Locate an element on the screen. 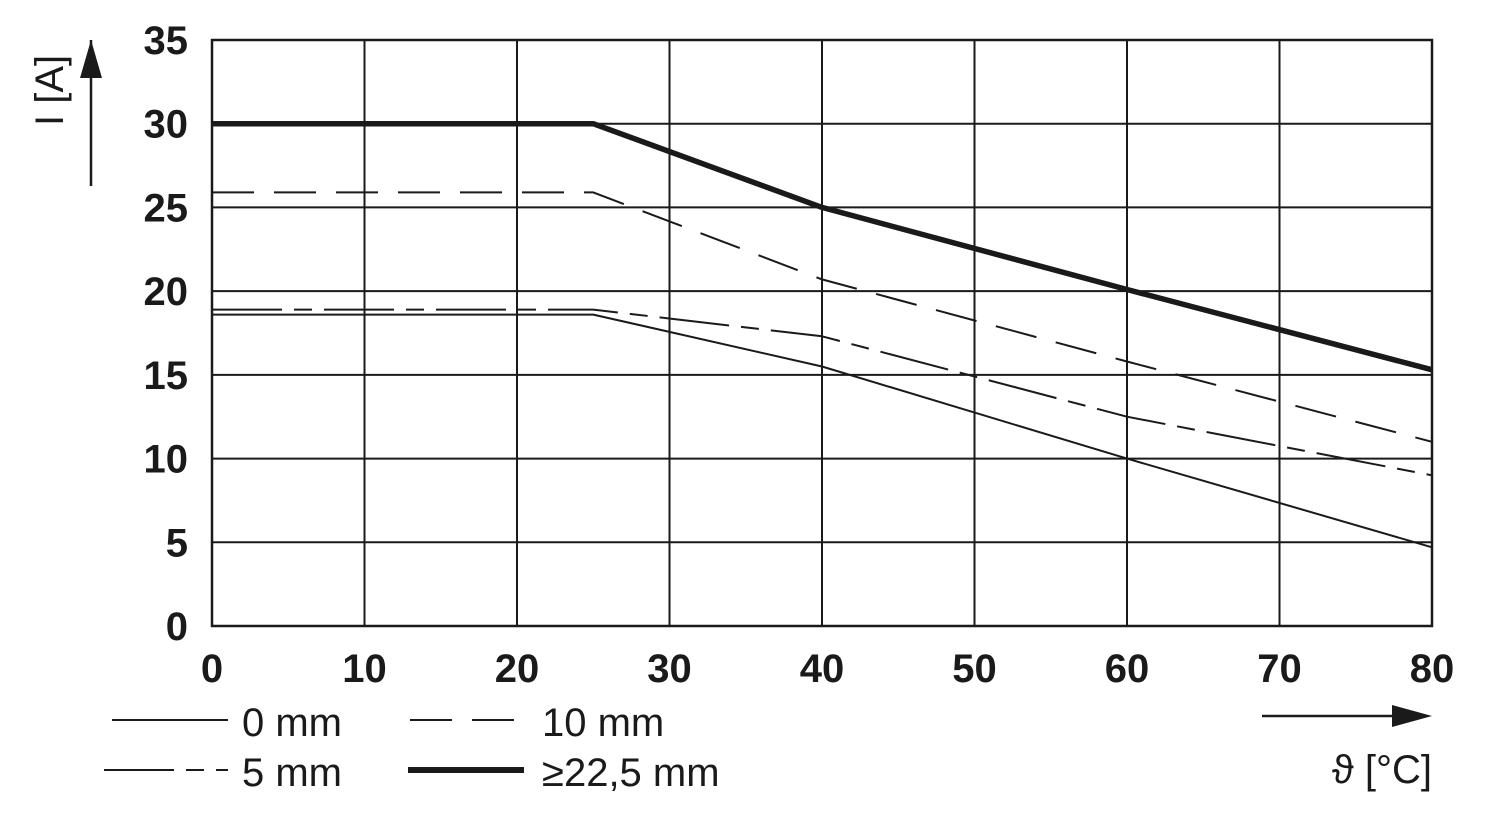 The width and height of the screenshot is (1500, 820). x-tick-label: 50 is located at coordinates (974, 669).